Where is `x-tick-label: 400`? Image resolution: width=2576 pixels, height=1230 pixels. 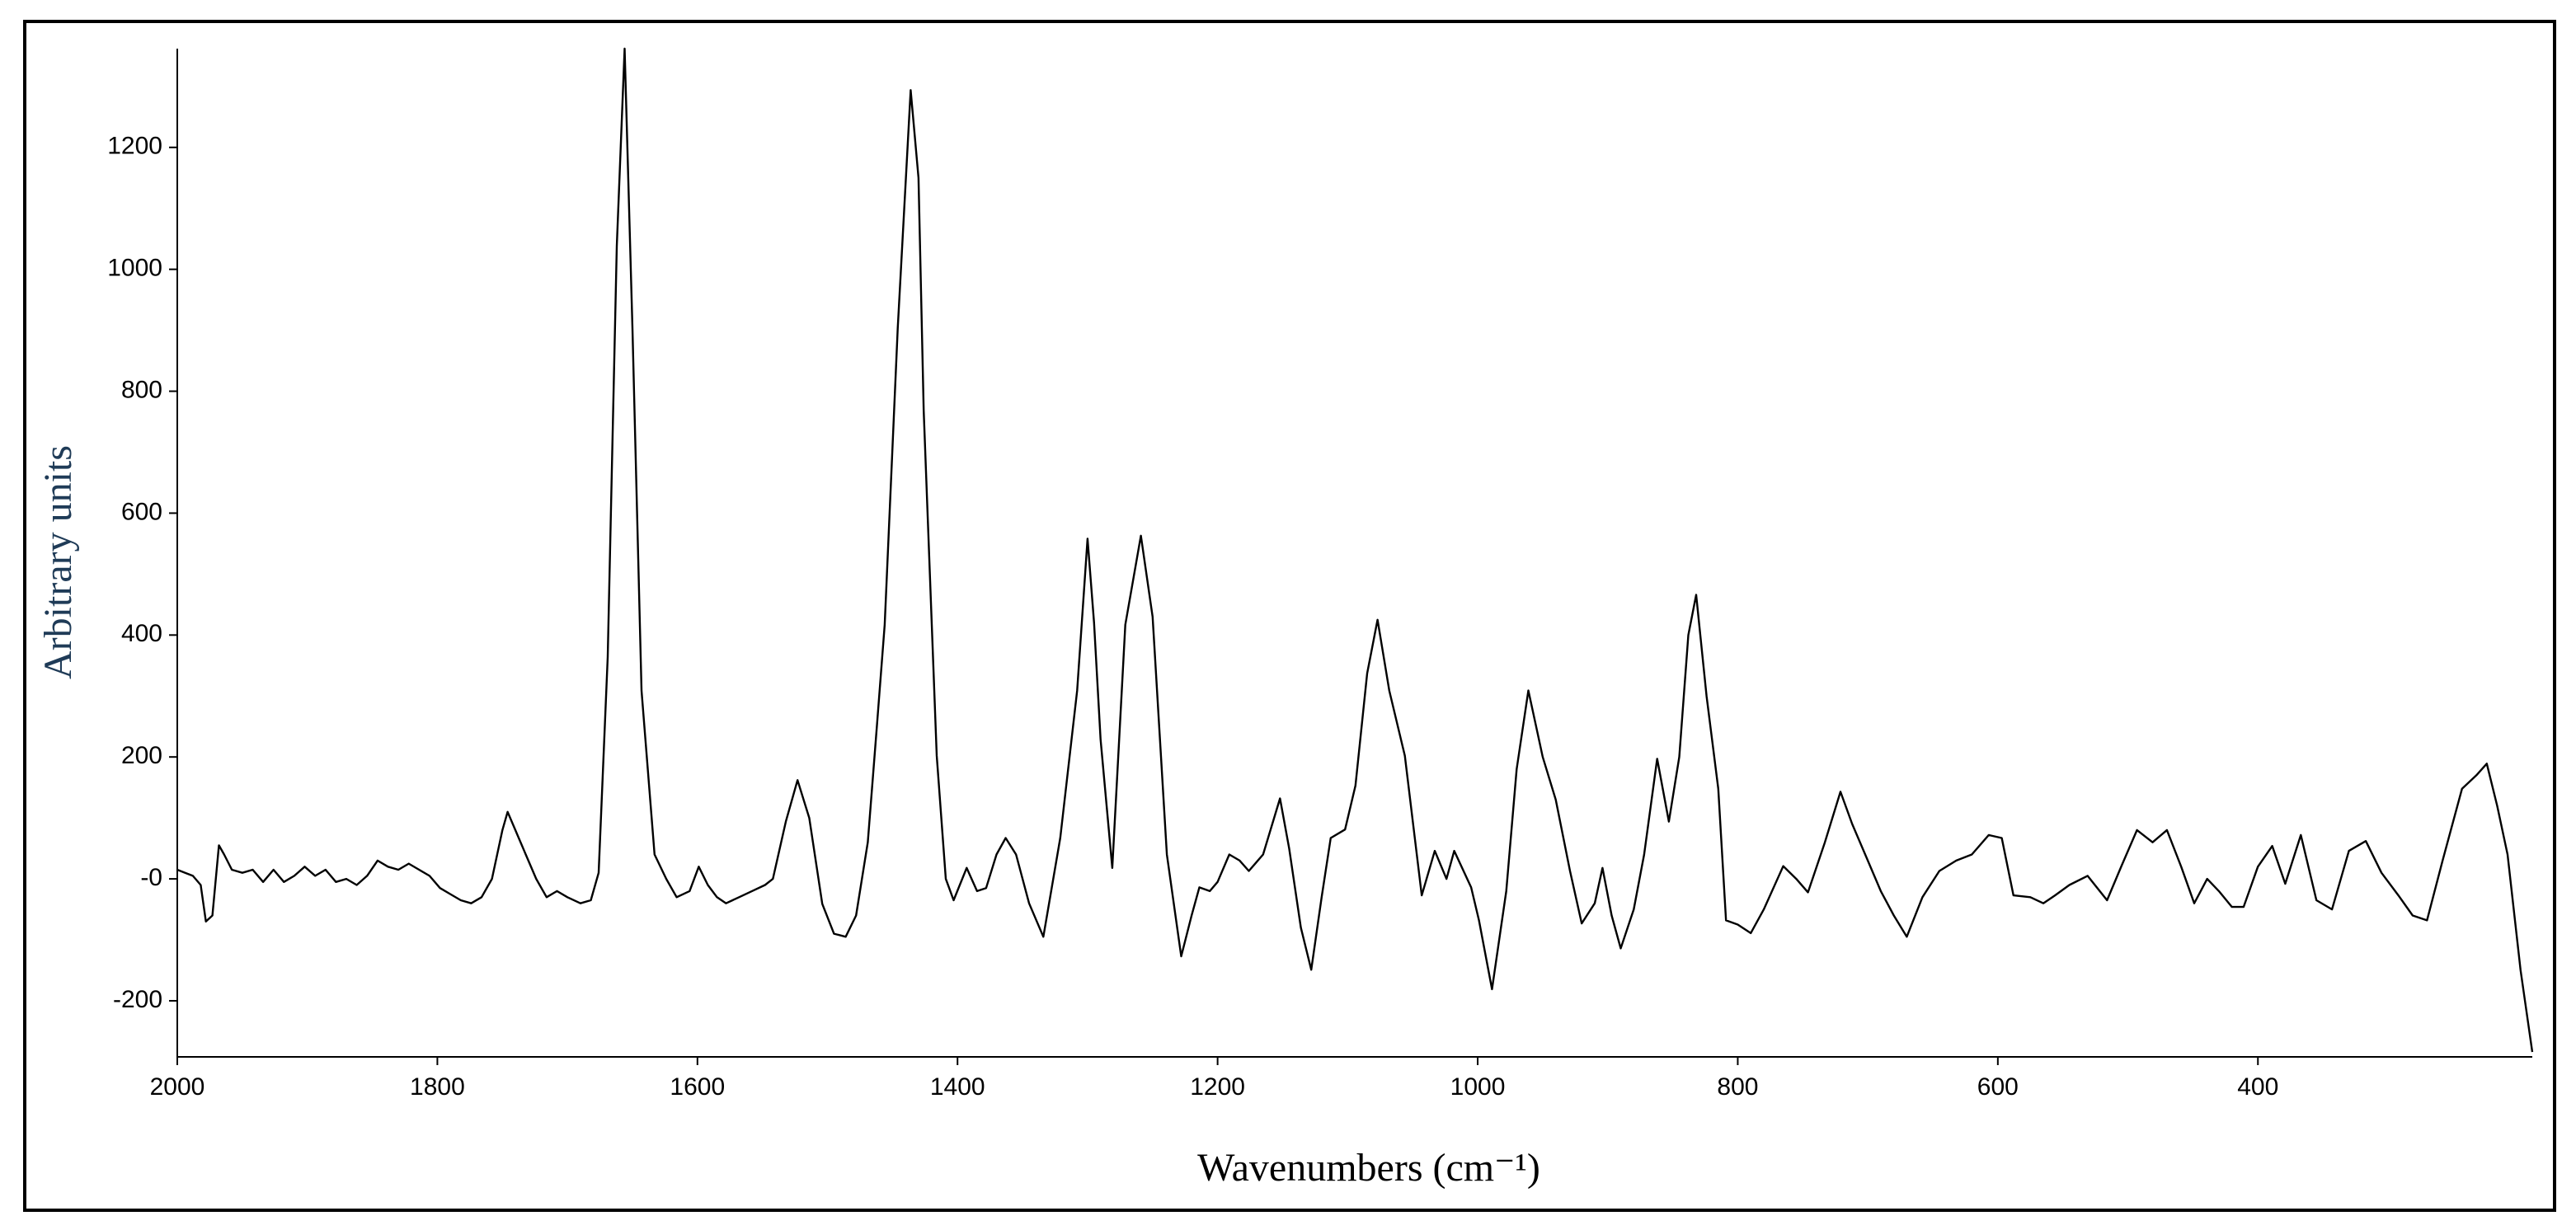
x-tick-label: 400 is located at coordinates (2257, 1087).